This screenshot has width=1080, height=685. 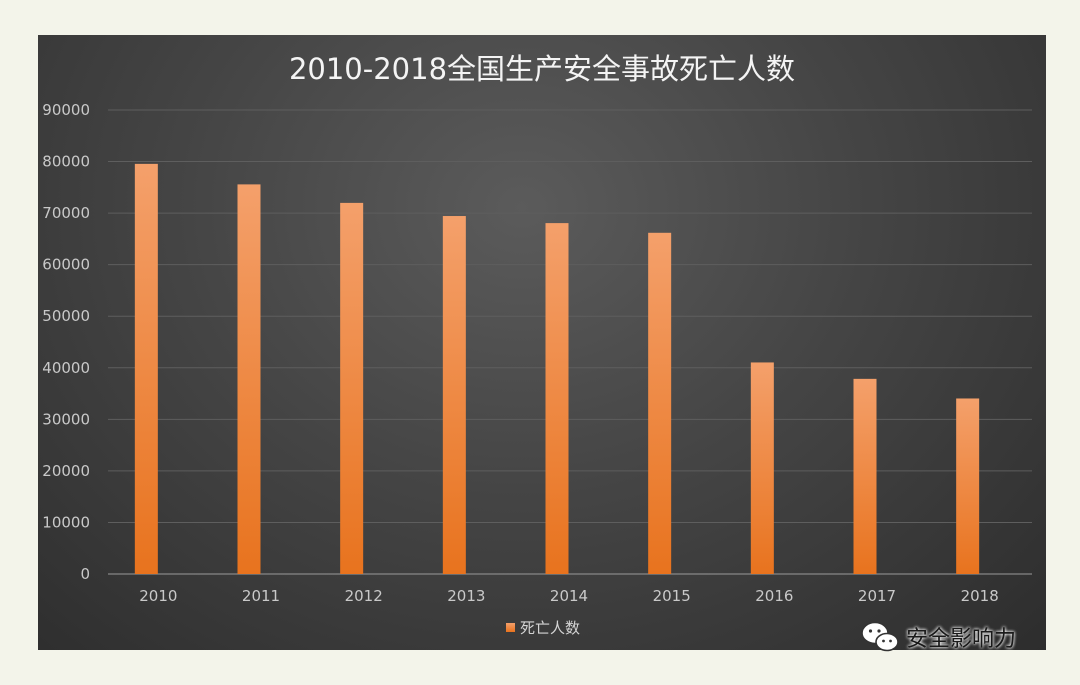 I want to click on y-tick-label: 40000, so click(x=66, y=368).